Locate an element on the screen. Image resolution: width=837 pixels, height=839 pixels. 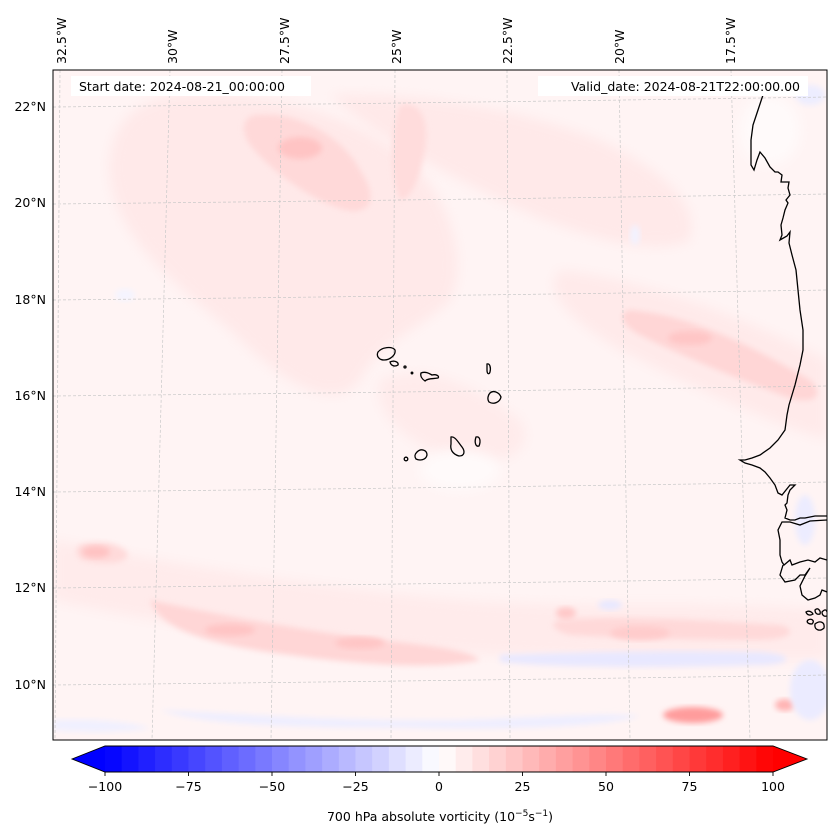
start-date-box is located at coordinates (191, 86).